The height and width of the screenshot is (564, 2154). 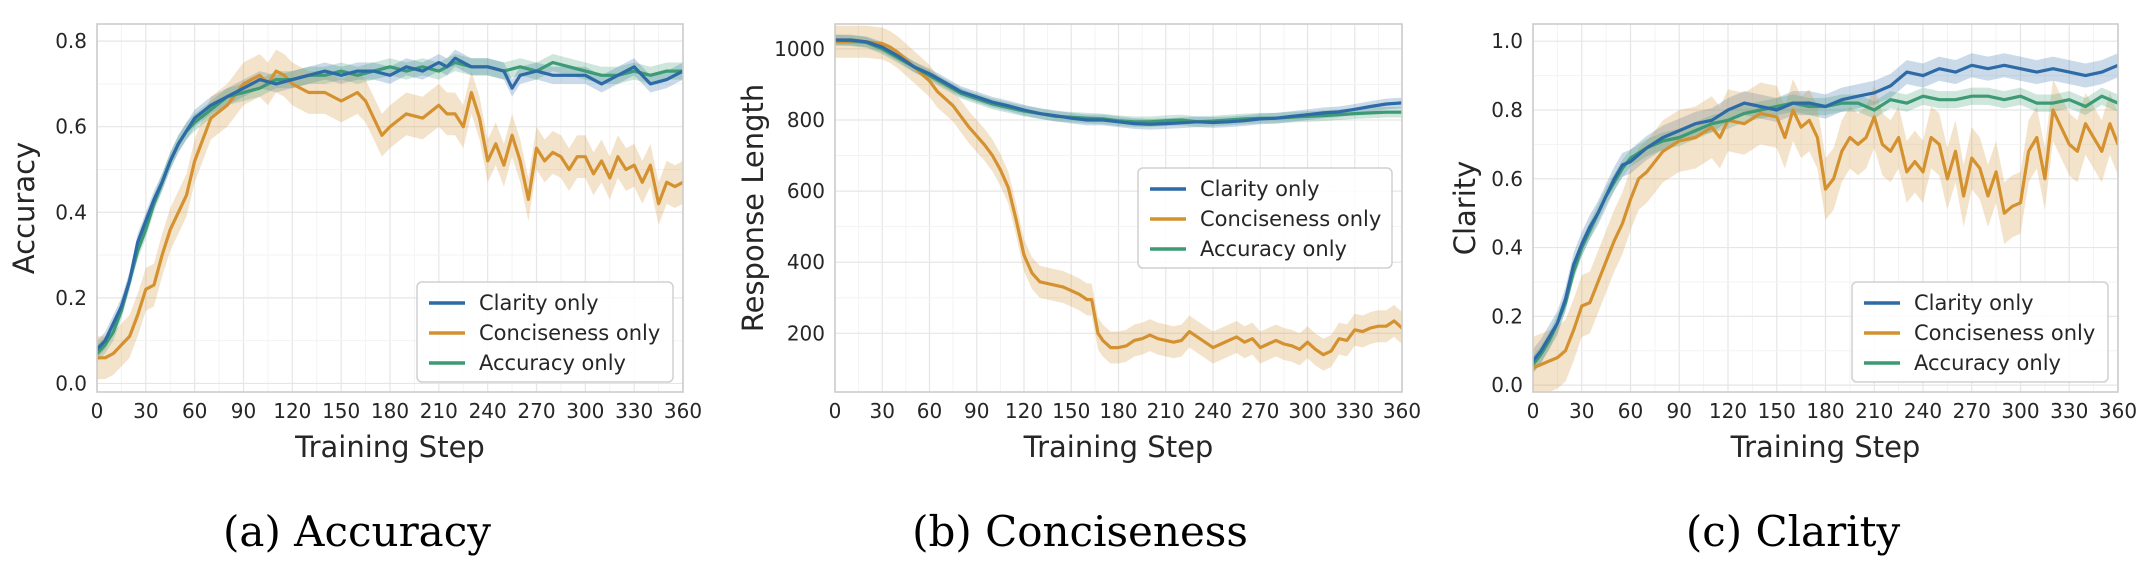 What do you see at coordinates (806, 333) in the screenshot?
I see `y-tick-label: 200` at bounding box center [806, 333].